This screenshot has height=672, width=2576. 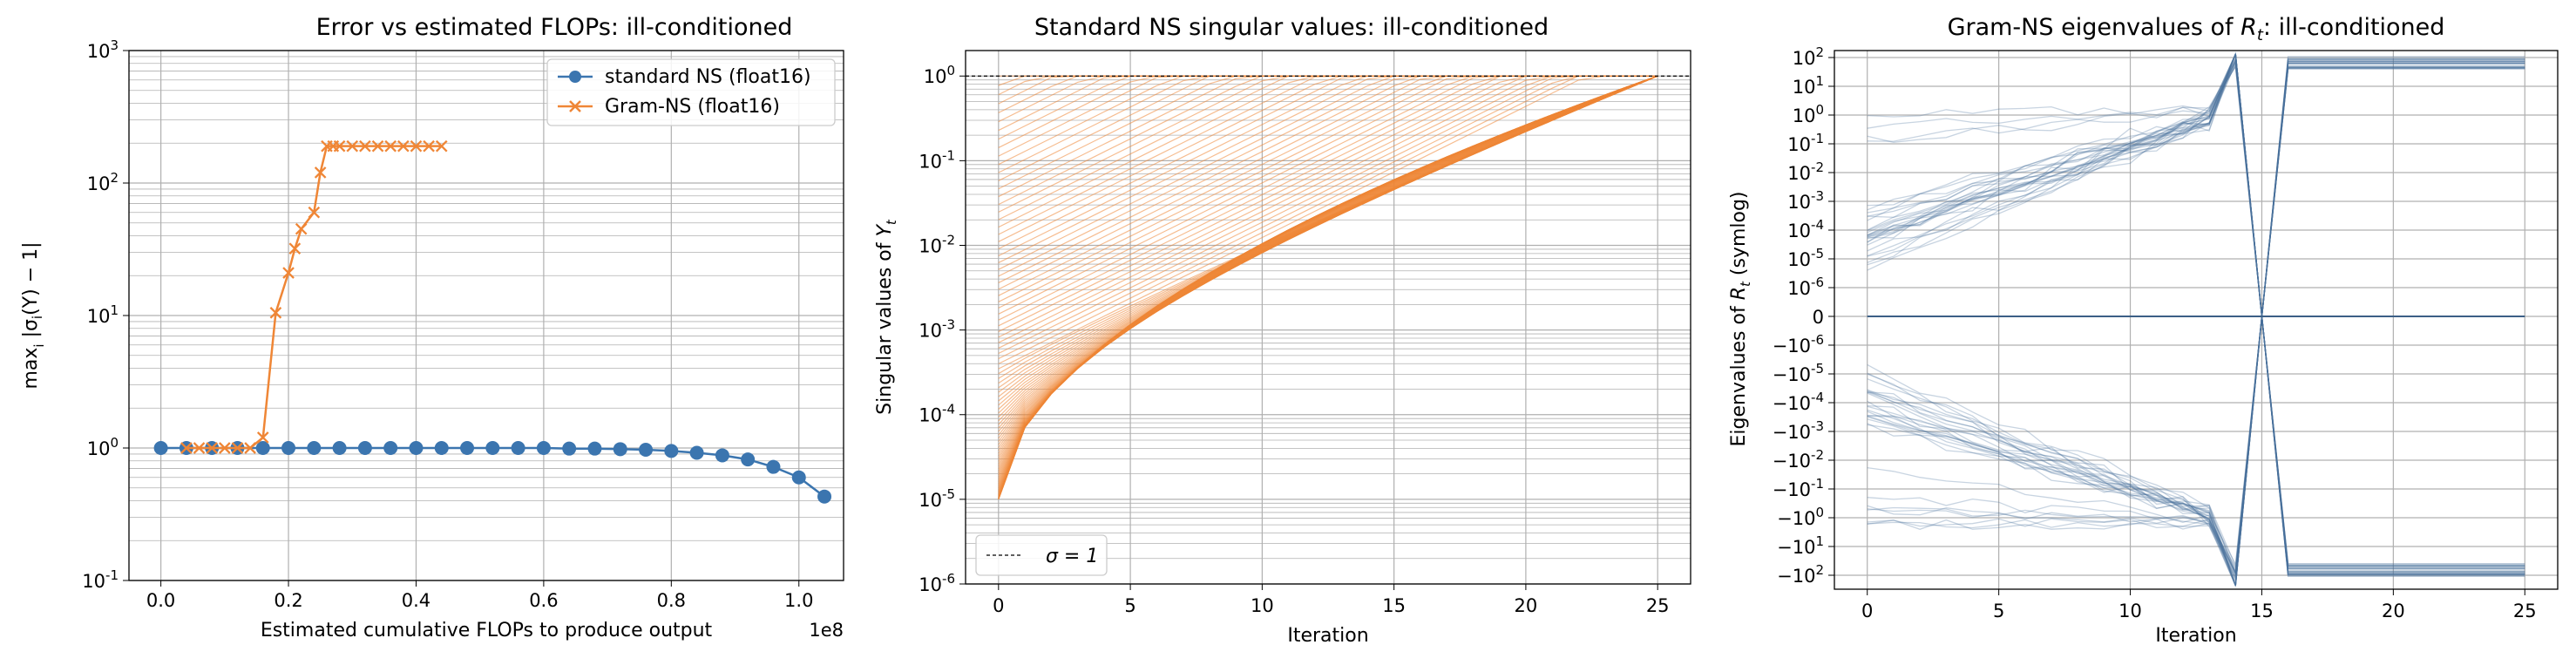 What do you see at coordinates (1806, 229) in the screenshot?
I see `y-tick-label: 10⁻⁴` at bounding box center [1806, 229].